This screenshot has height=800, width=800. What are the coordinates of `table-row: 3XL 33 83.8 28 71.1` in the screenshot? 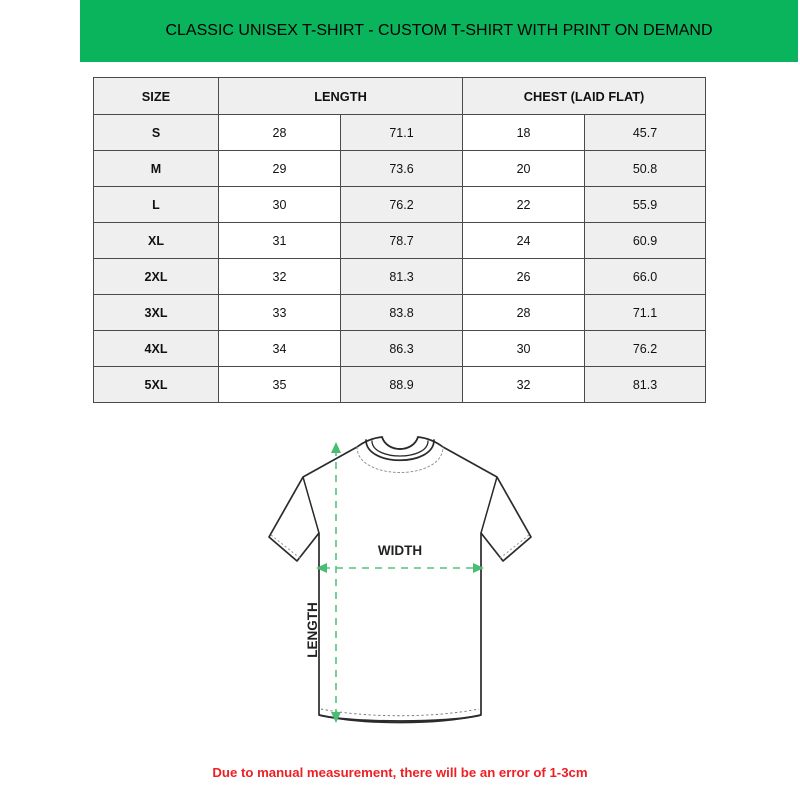 It's located at (400, 312).